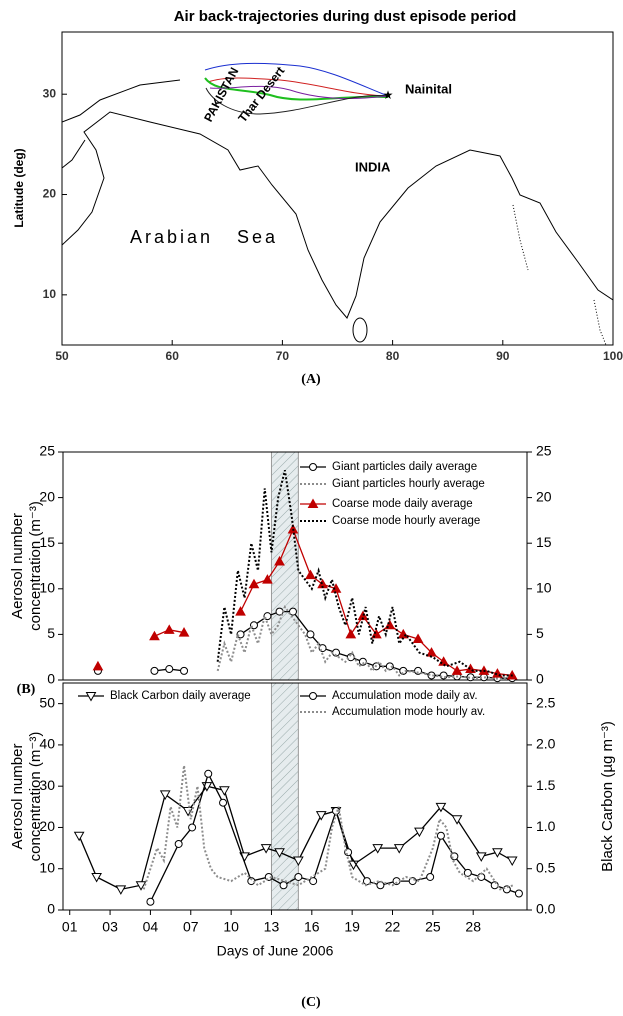 The image size is (623, 1016). What do you see at coordinates (191, 927) in the screenshot?
I see `x-tick-label: 07` at bounding box center [191, 927].